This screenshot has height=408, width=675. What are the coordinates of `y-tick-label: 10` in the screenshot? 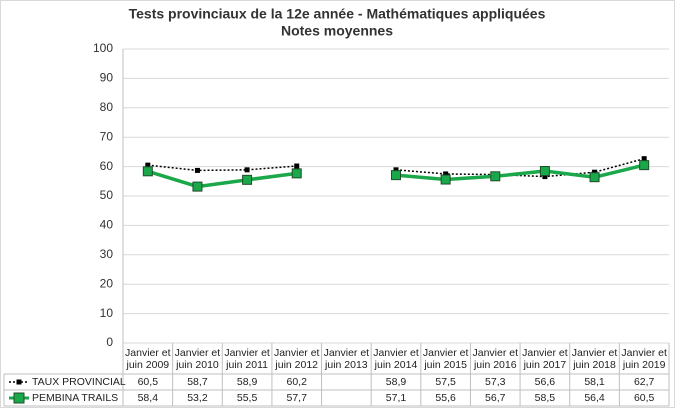 It's located at (107, 313).